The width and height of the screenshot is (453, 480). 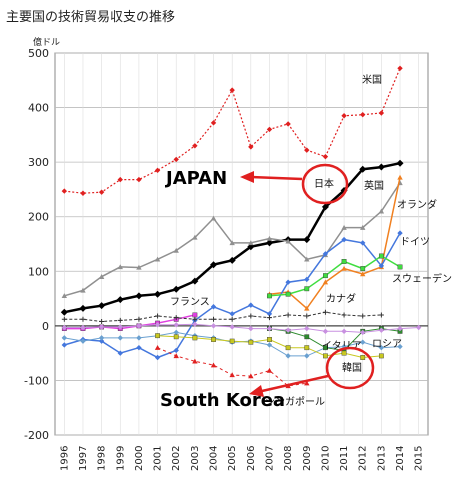 What do you see at coordinates (419, 458) in the screenshot?
I see `x-tick-label: 2015` at bounding box center [419, 458].